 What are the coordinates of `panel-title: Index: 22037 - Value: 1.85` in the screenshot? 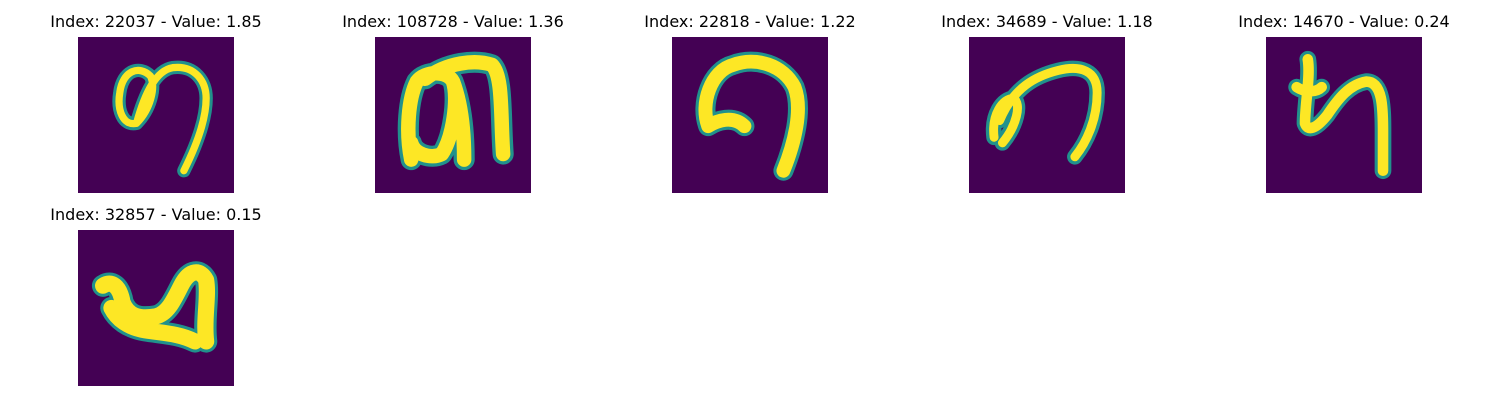 It's located at (156, 21).